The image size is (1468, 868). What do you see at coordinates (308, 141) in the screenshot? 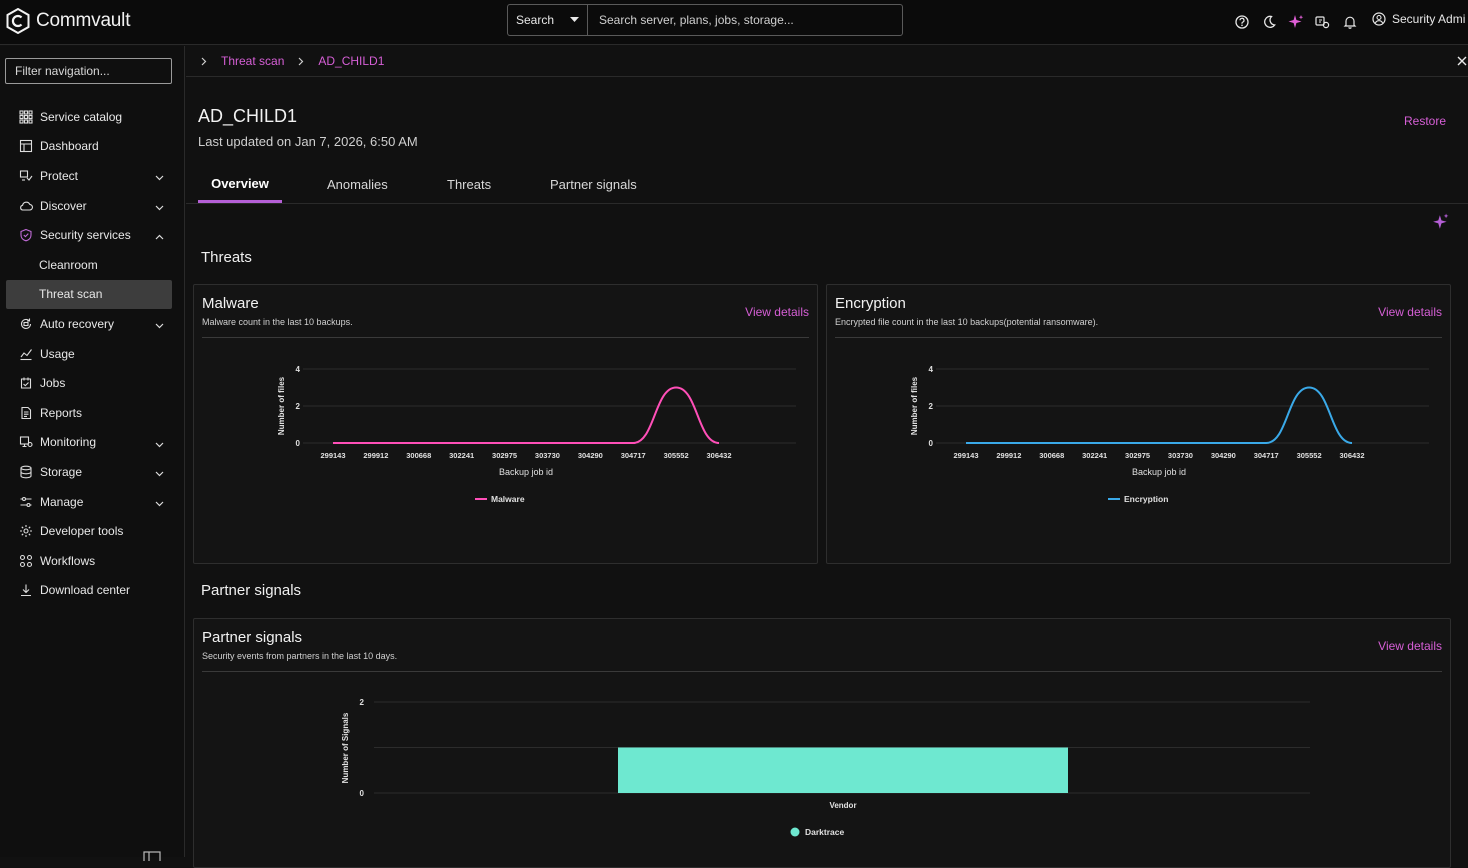
I see `last-updated-text: Last updated on Jan 7, 2026, 6:50 AM` at bounding box center [308, 141].